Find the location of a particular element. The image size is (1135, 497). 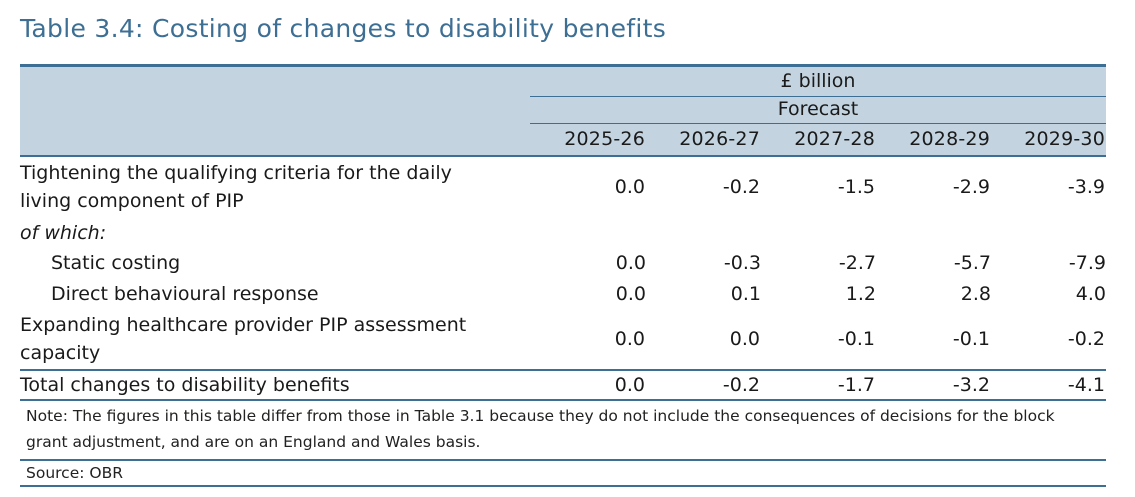

cell: -3.2 is located at coordinates (971, 385).